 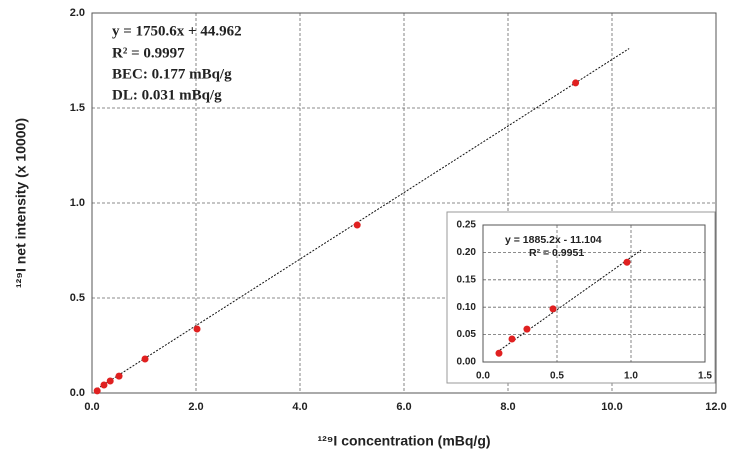 I want to click on x-tick-label: 8.0, so click(x=507, y=407).